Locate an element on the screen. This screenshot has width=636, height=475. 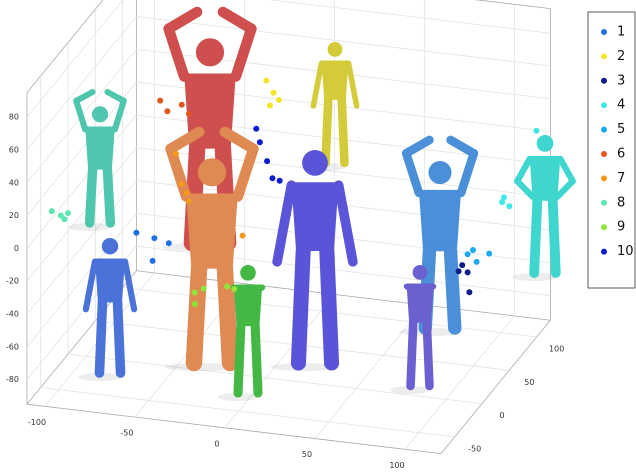
y-tick-label: 100 is located at coordinates (556, 348).